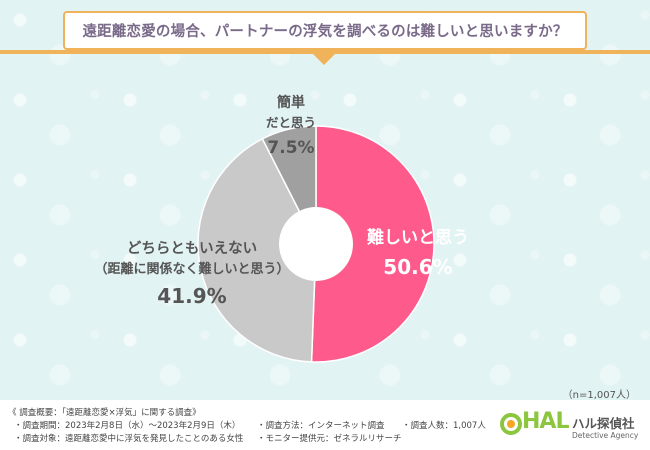 Image resolution: width=650 pixels, height=450 pixels. Describe the element at coordinates (325, 52) in the screenshot. I see `title-underline` at that location.